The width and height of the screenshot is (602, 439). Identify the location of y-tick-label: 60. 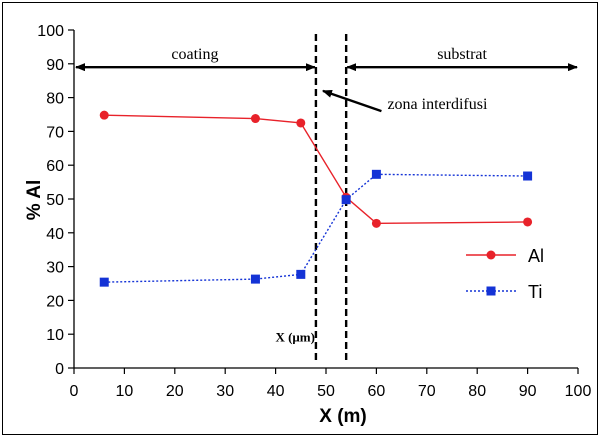
(55, 166).